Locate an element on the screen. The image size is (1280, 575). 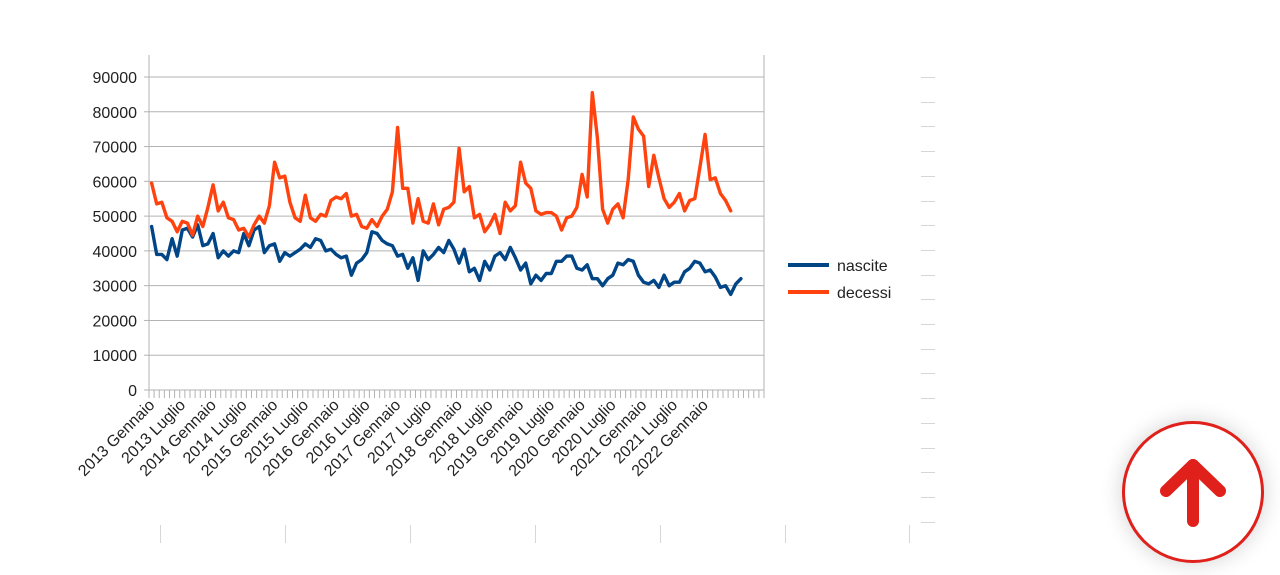
y-tick-label: 90000 is located at coordinates (115, 78).